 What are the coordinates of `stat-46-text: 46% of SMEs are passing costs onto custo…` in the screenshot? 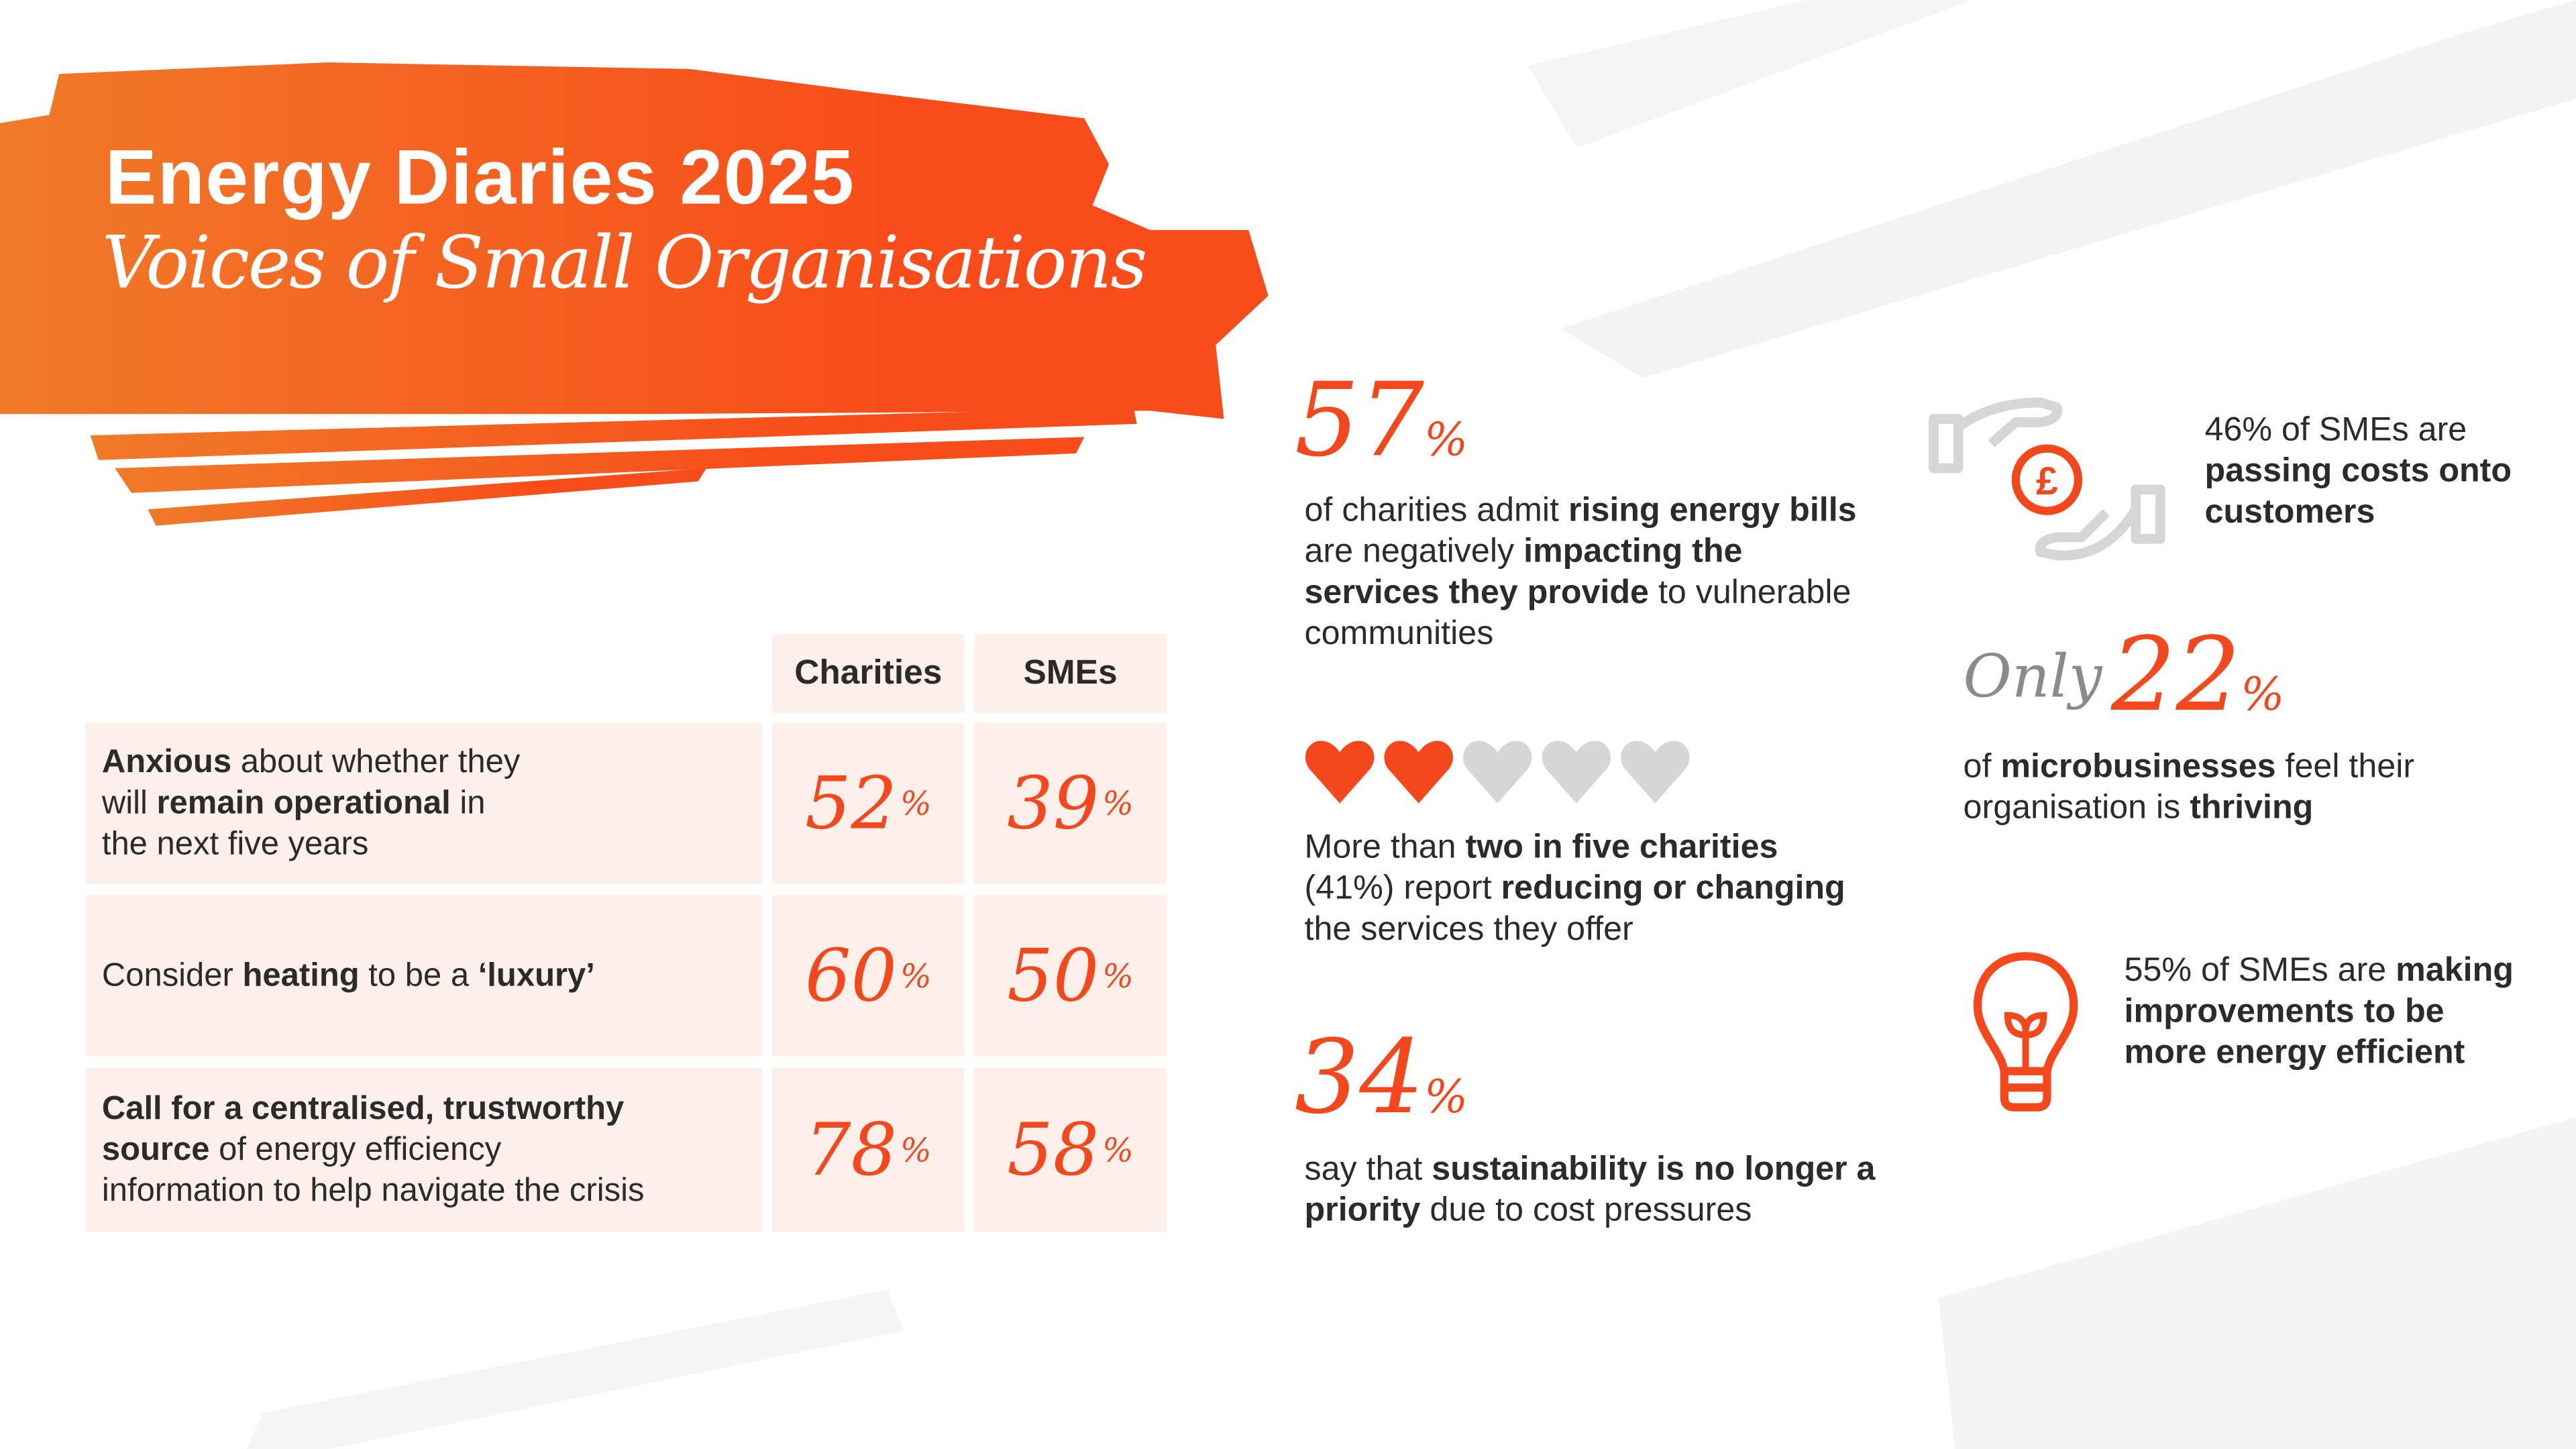 It's located at (2358, 471).